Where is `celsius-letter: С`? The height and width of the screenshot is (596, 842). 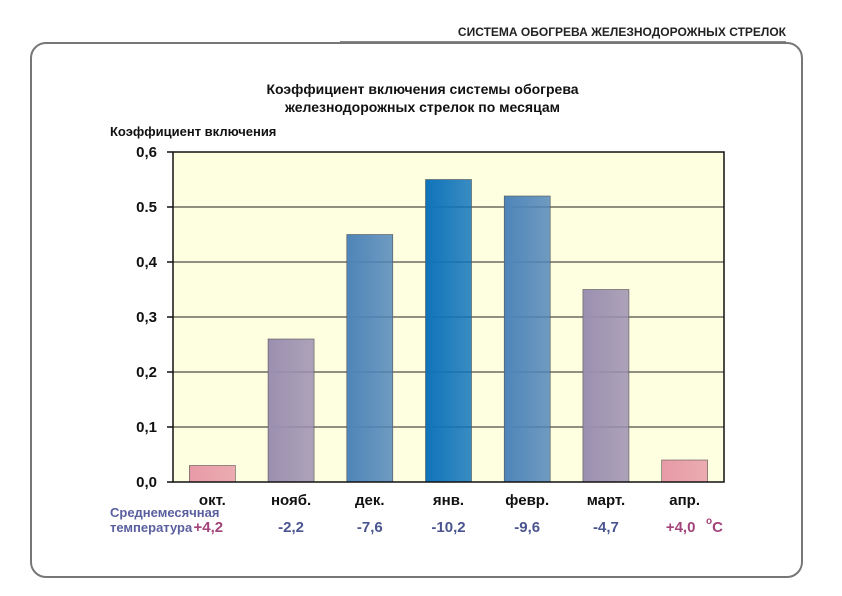 celsius-letter: С is located at coordinates (717, 527).